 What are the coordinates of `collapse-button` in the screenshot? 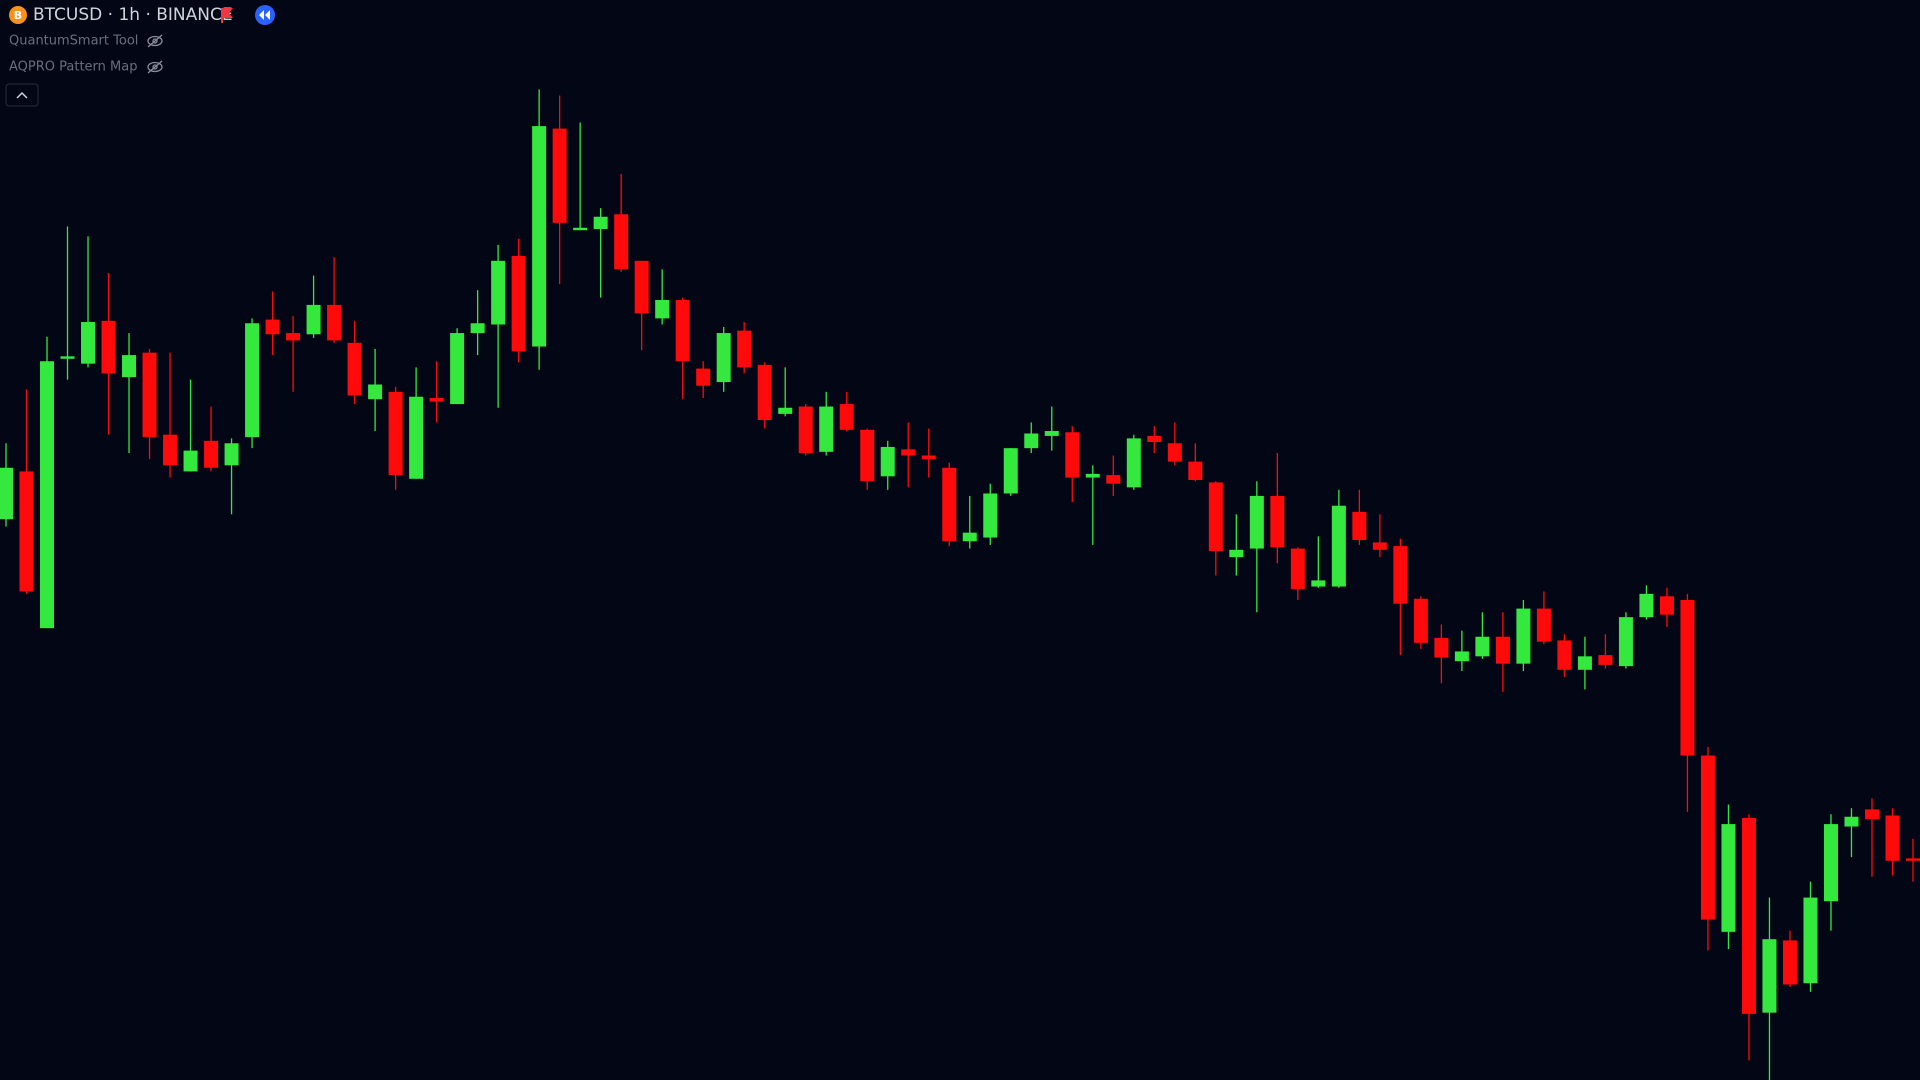 It's located at (22, 95).